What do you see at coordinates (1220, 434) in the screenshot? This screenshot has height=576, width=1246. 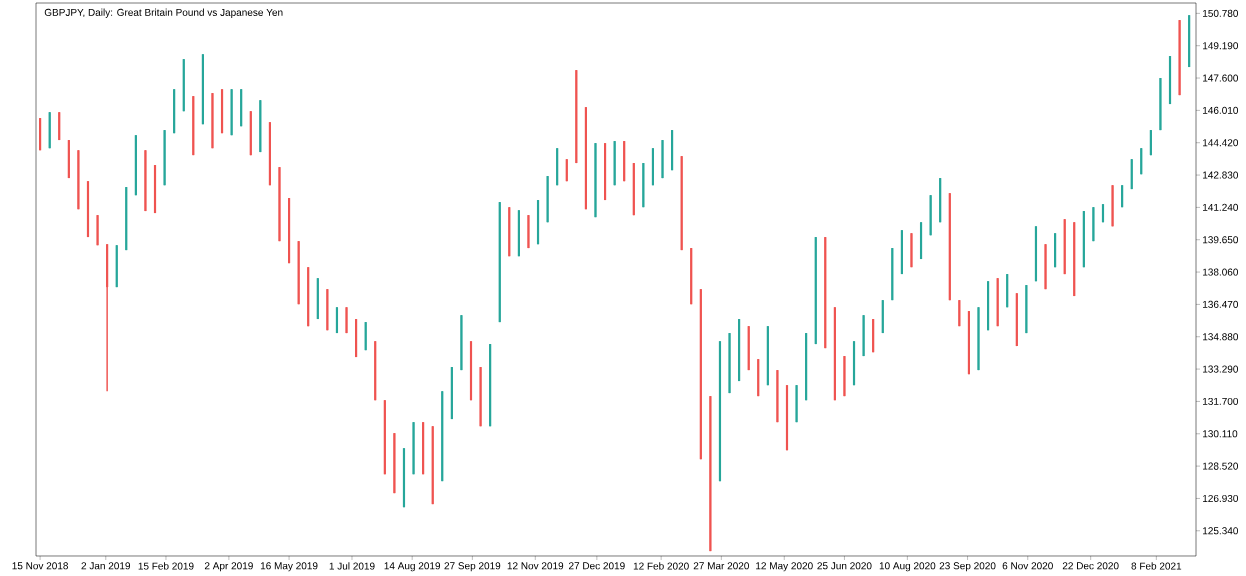 I see `y-tick-label: 130.110` at bounding box center [1220, 434].